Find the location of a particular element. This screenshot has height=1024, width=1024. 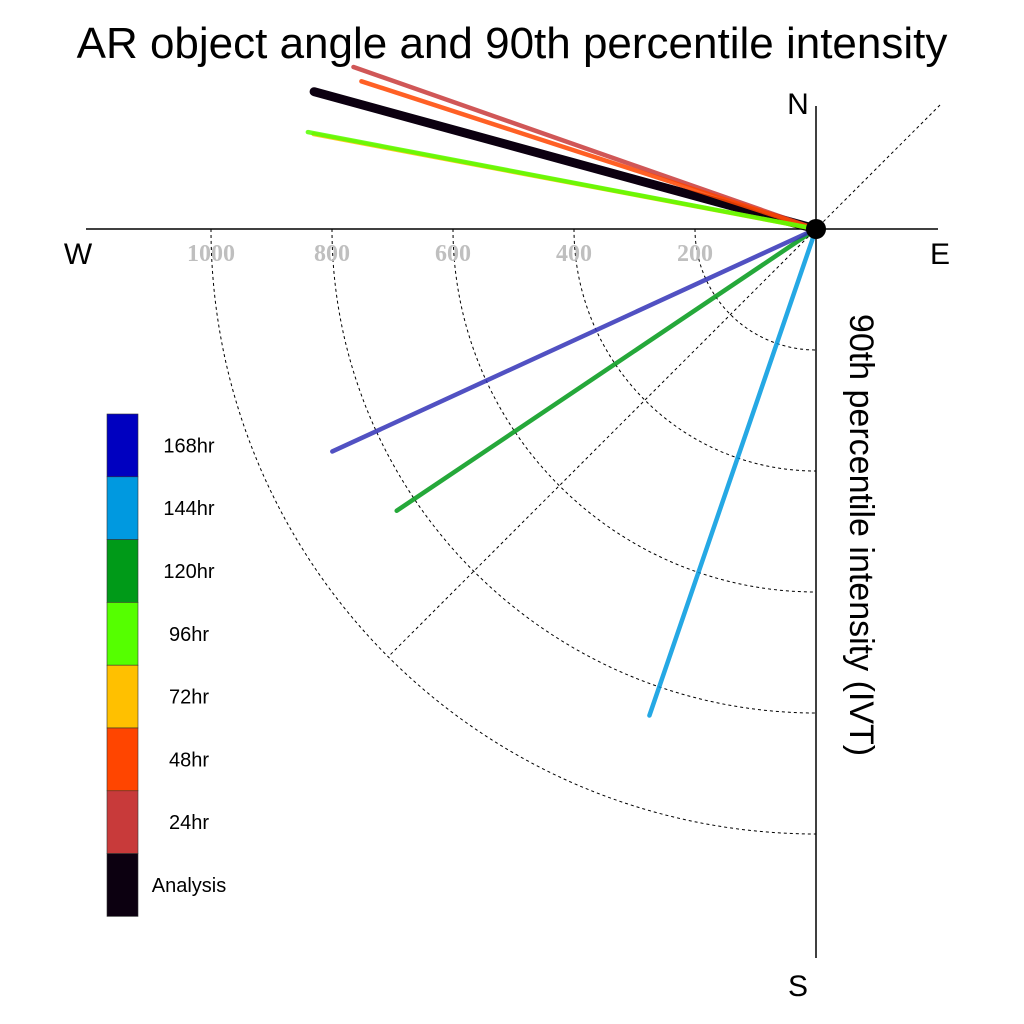

legend-label-24hr: 24hr is located at coordinates (189, 823).